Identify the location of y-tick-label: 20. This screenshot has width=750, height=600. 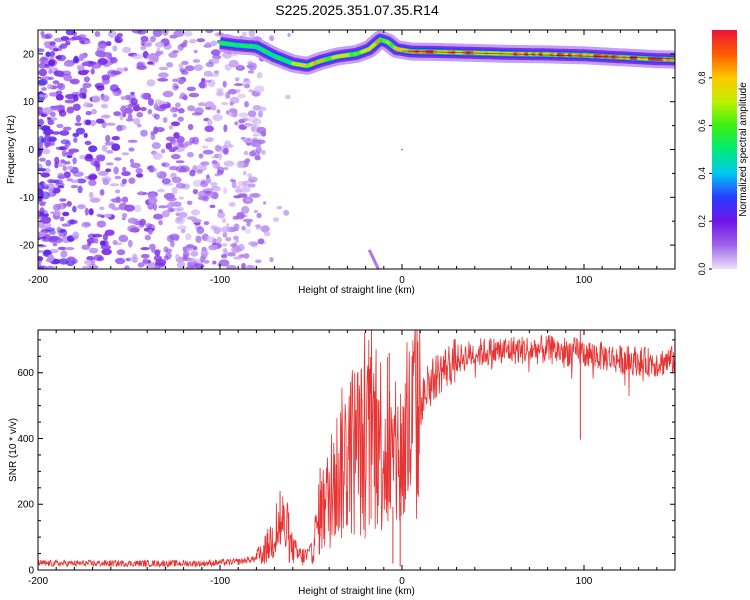
(29, 54).